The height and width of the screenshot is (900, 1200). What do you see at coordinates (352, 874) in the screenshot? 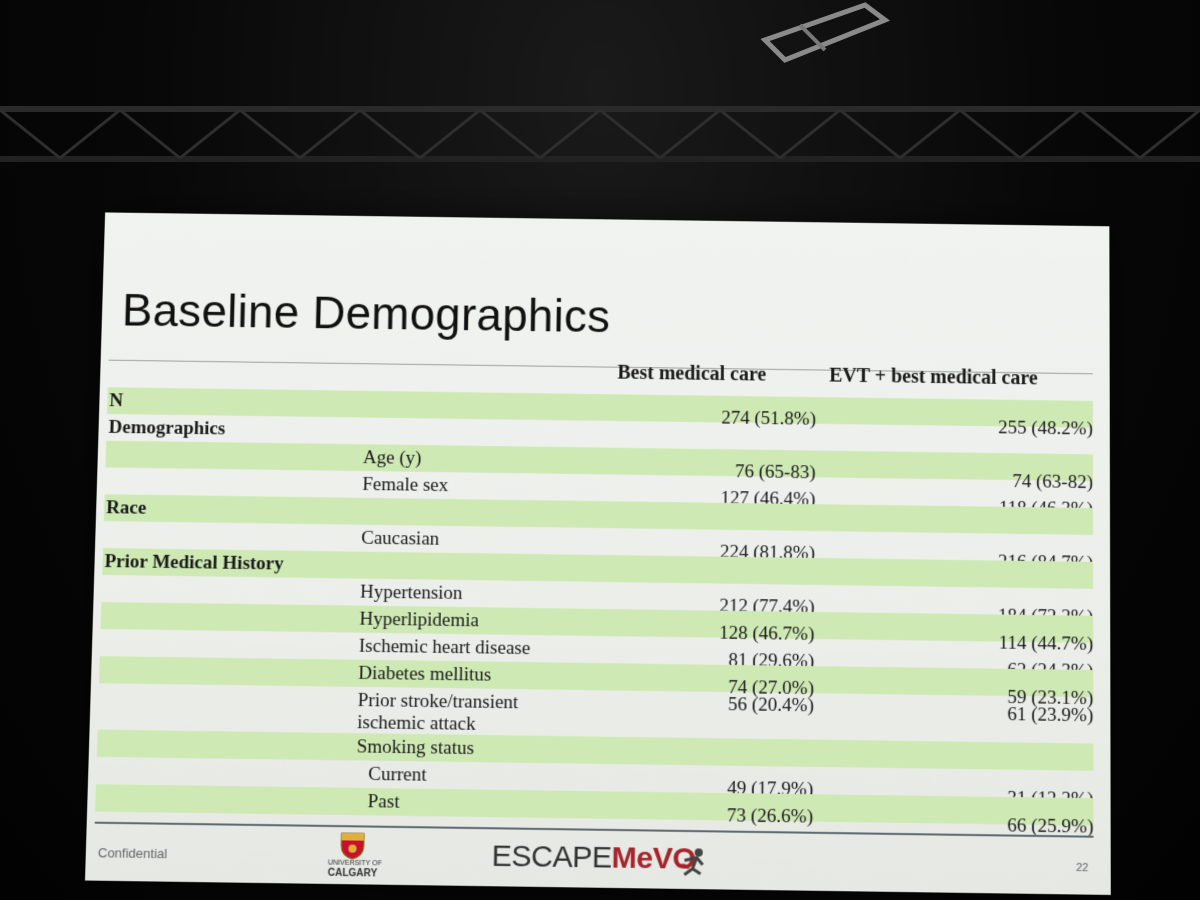
I see `university-line-2: CALGARY` at bounding box center [352, 874].